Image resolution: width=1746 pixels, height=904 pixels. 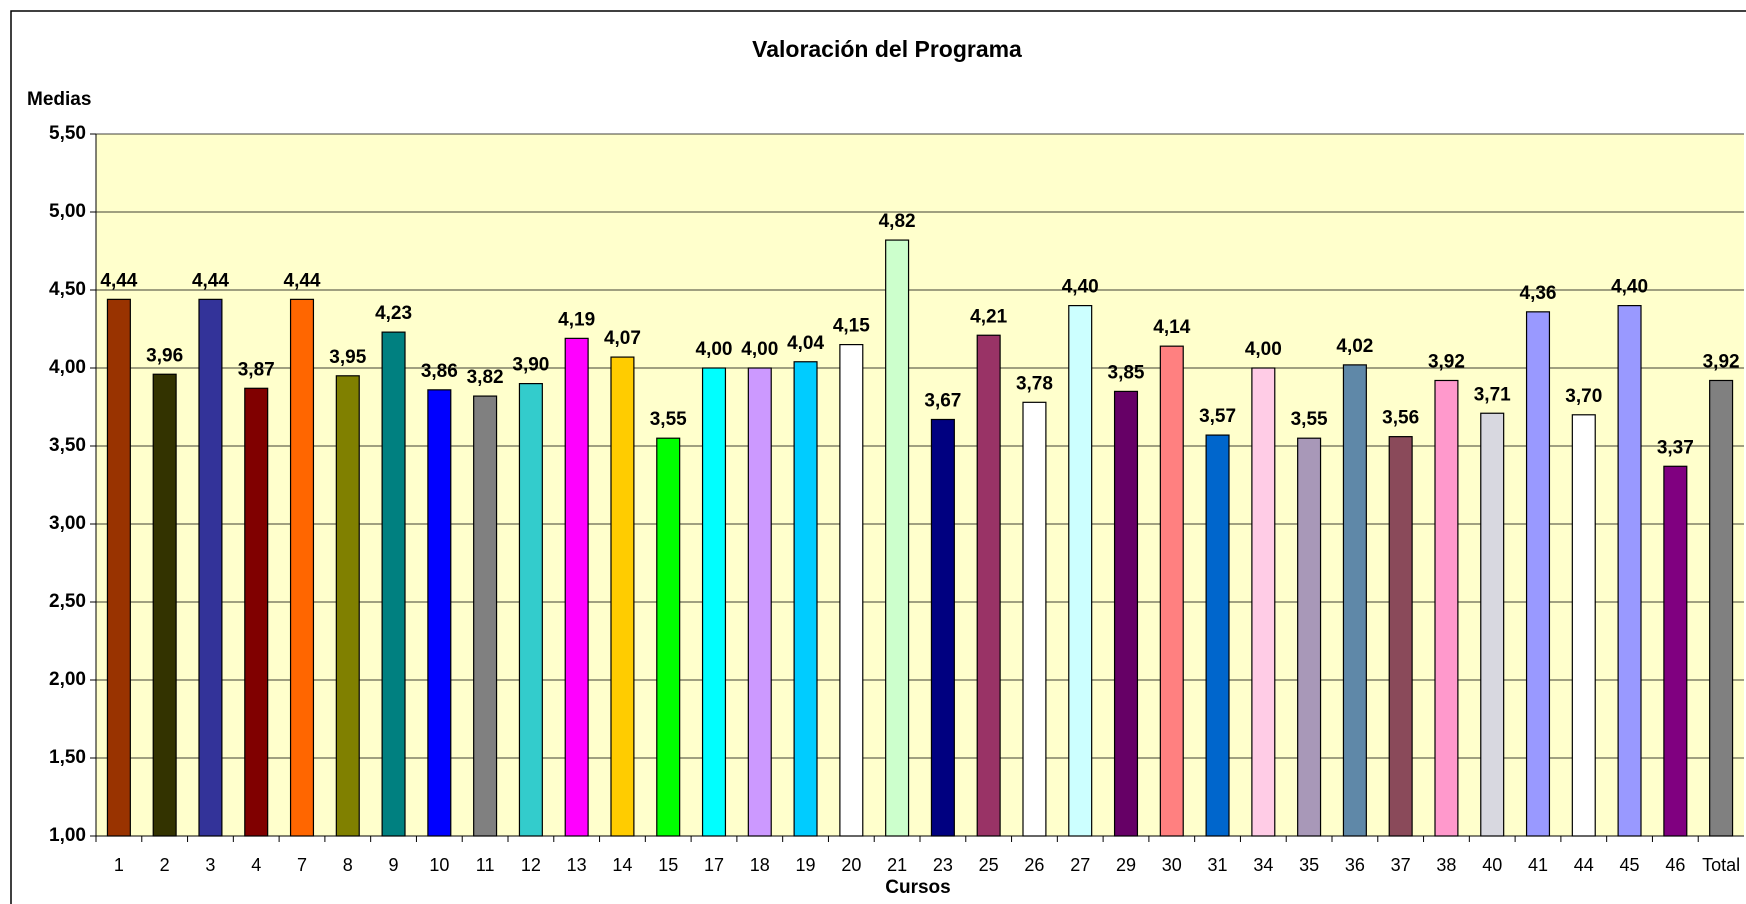 I want to click on data-label: 3,56, so click(x=1400, y=418).